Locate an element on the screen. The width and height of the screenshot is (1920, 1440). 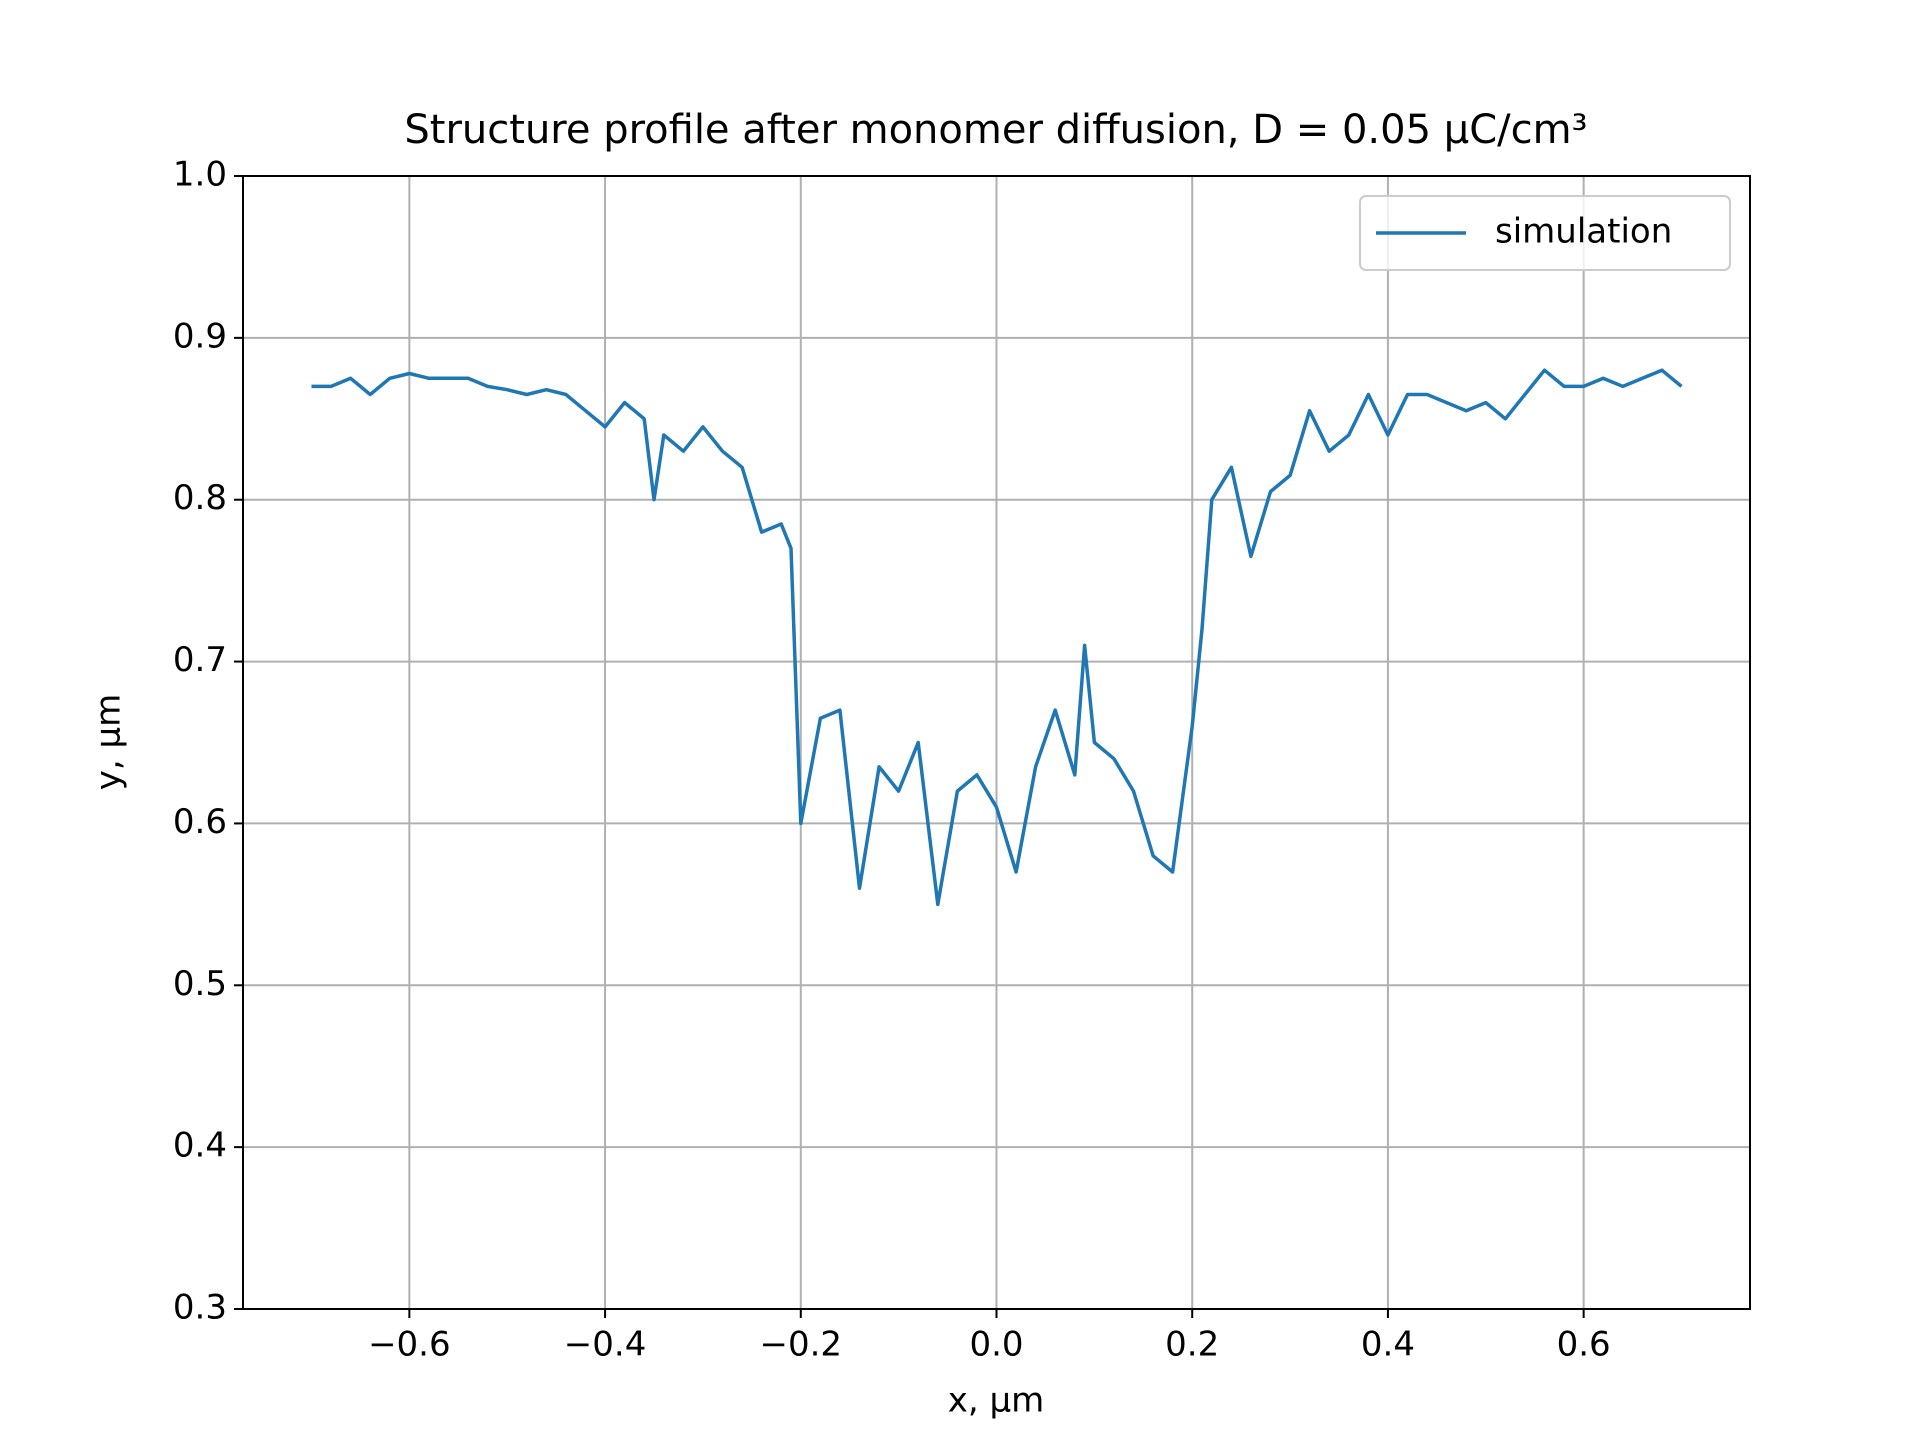
x-axis-label: x, μm is located at coordinates (996, 1401).